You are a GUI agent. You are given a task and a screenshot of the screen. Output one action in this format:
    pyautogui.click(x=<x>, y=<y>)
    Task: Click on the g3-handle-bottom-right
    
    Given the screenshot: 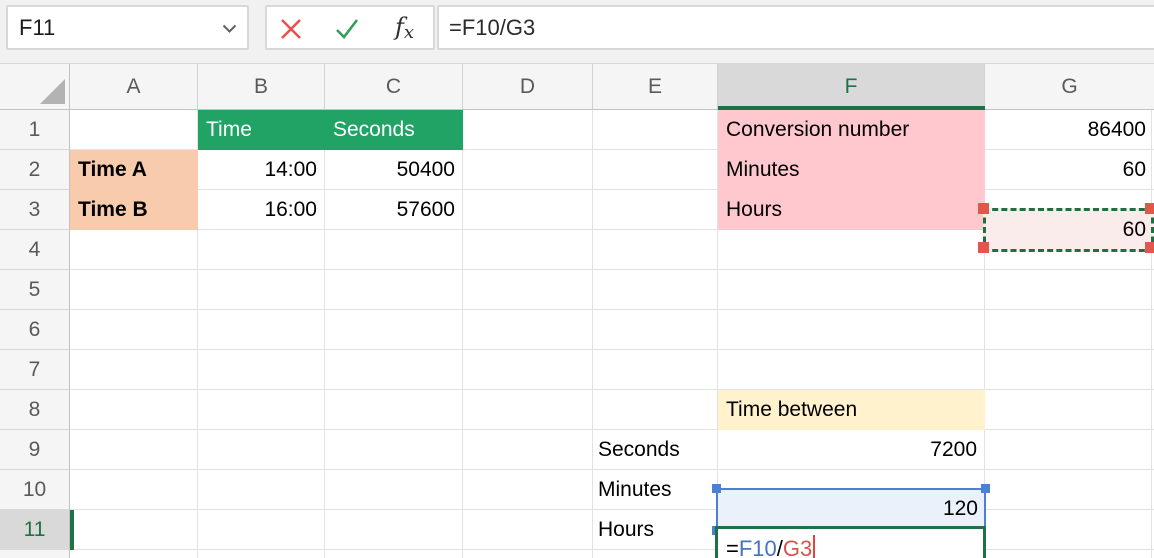 What is the action you would take?
    pyautogui.click(x=1149, y=247)
    